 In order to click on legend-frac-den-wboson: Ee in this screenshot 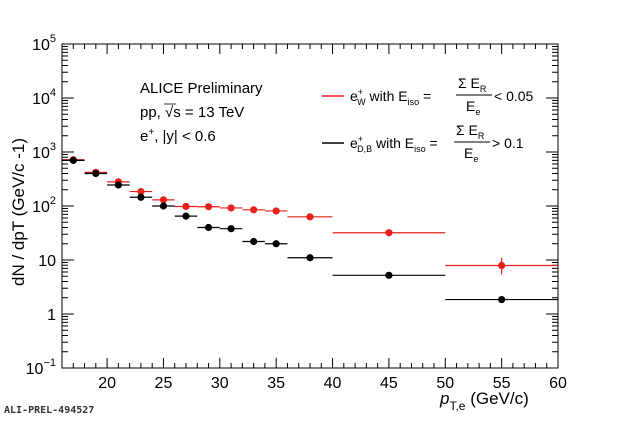, I will do `click(473, 107)`.